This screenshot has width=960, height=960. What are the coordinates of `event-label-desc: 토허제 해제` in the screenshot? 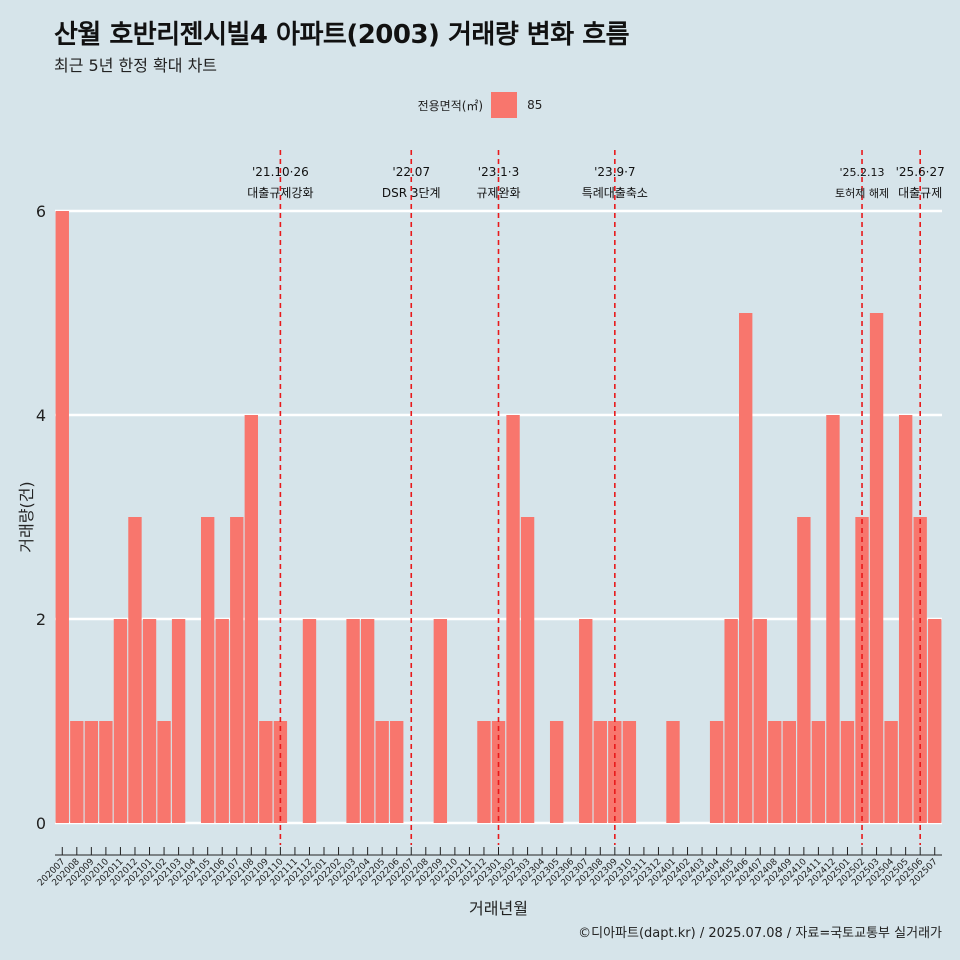 It's located at (862, 193).